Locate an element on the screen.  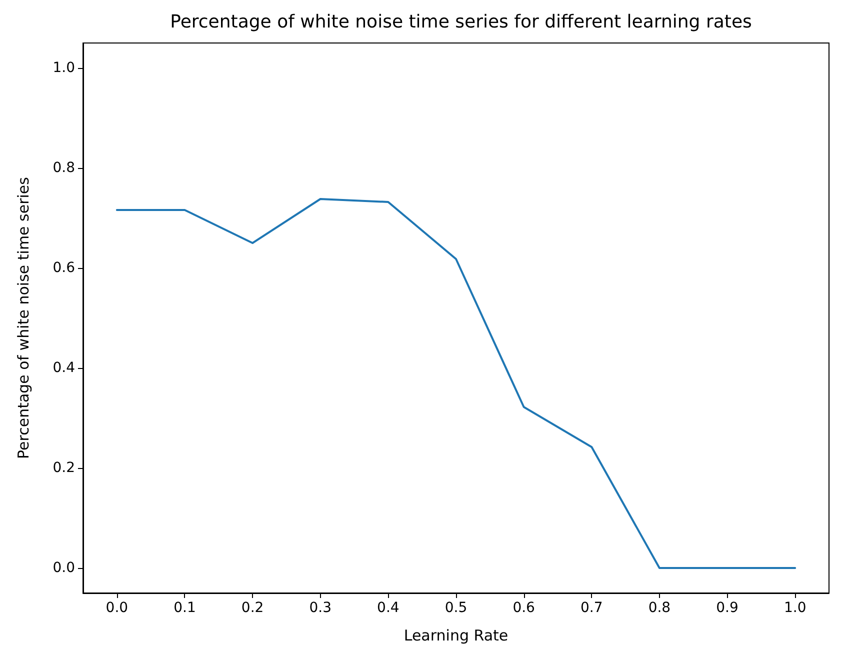
x-tick-label: 1.0 is located at coordinates (795, 608).